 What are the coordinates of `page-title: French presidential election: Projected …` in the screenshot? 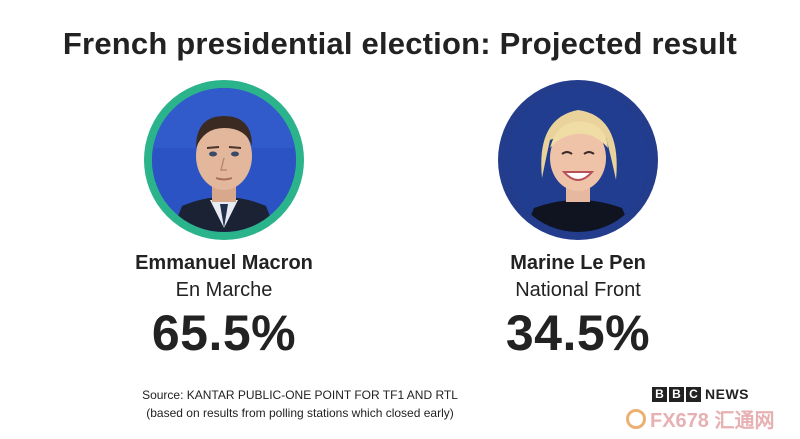 It's located at (400, 43).